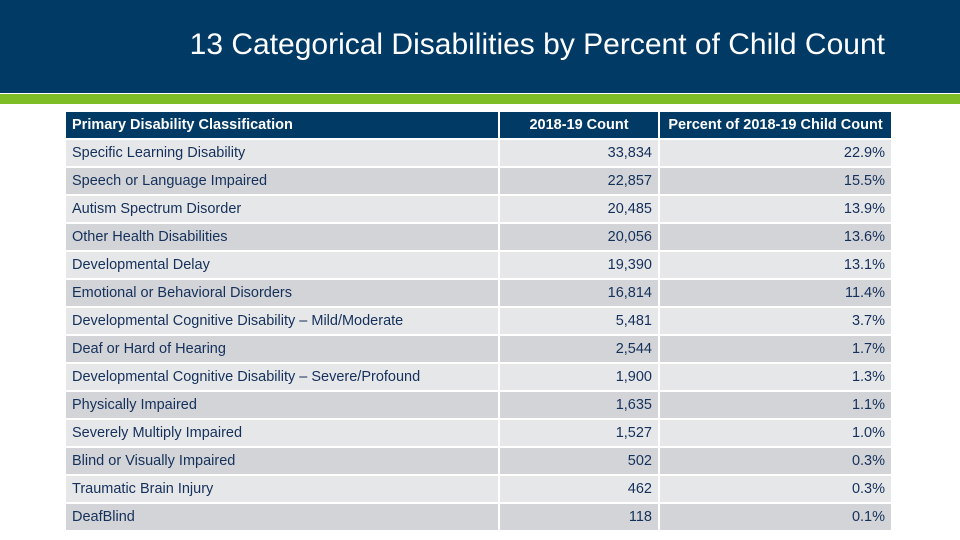  I want to click on count-cell: 19,390, so click(579, 265).